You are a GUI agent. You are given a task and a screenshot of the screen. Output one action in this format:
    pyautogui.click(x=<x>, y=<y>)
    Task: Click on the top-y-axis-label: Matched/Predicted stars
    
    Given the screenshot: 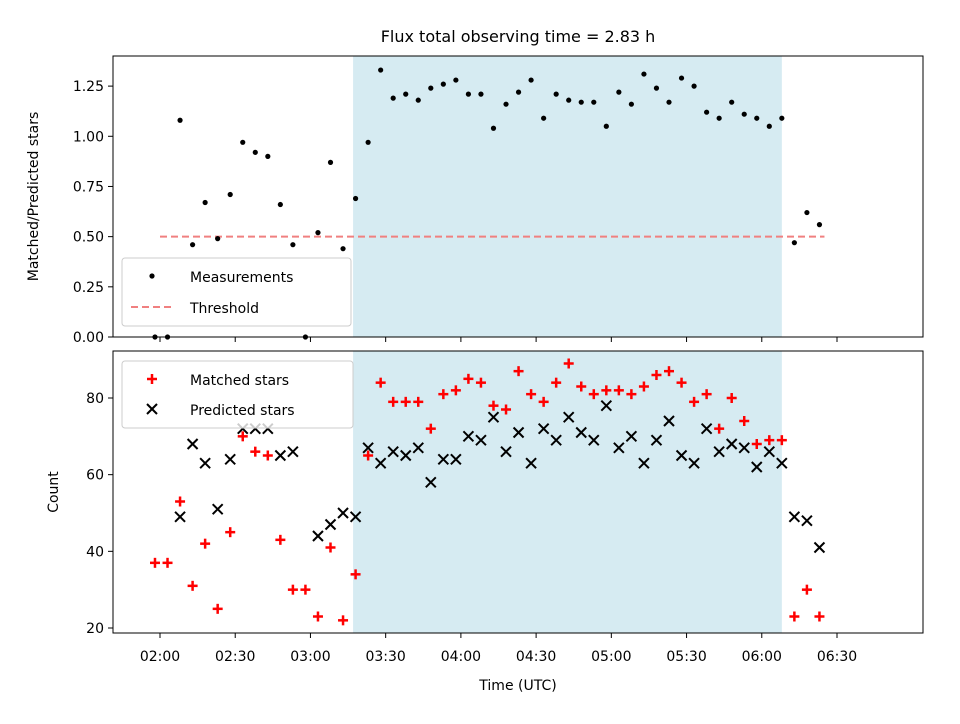 What is the action you would take?
    pyautogui.click(x=34, y=197)
    